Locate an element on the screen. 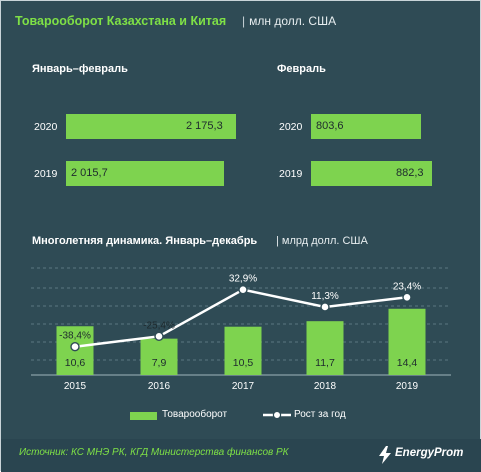 Image resolution: width=481 pixels, height=472 pixels. bar-2018 is located at coordinates (325, 348).